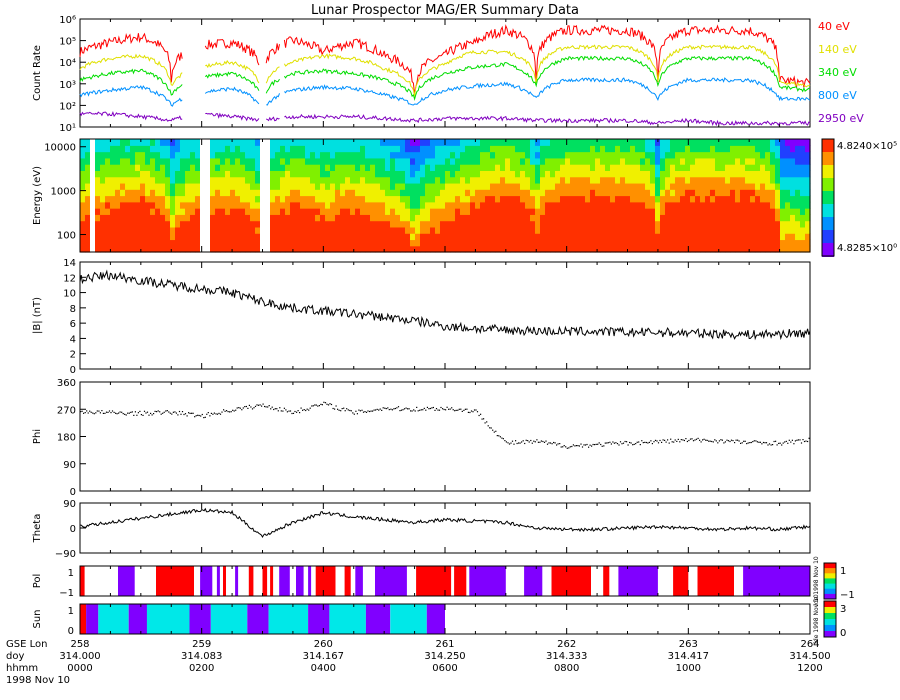 Image resolution: width=900 pixels, height=700 pixels. I want to click on pol-colorbar-step, so click(830, 571).